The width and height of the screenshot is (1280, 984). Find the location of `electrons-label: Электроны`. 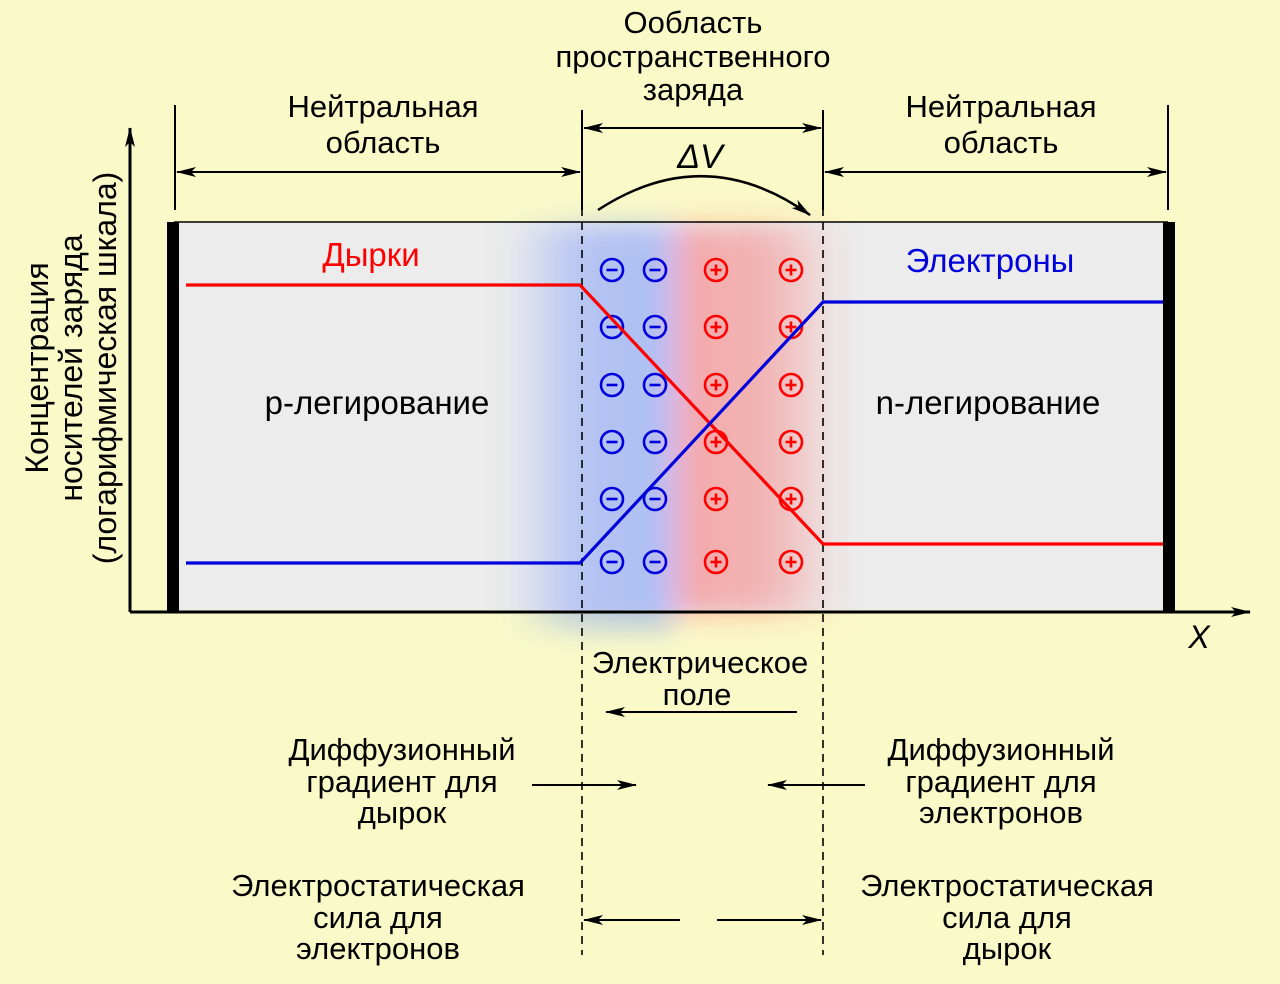

electrons-label: Электроны is located at coordinates (990, 260).